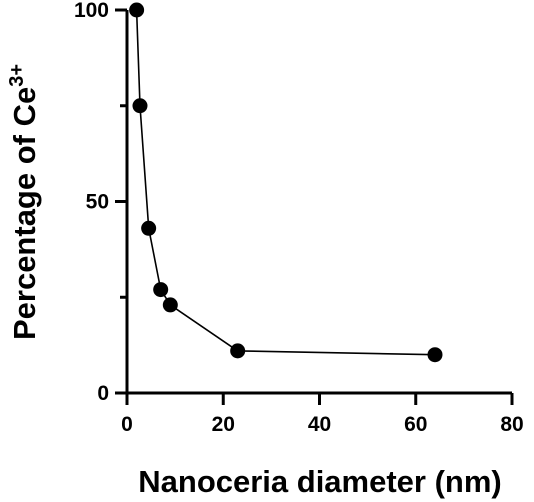 This screenshot has width=534, height=502. Describe the element at coordinates (319, 424) in the screenshot. I see `x-tick-label: 40` at that location.